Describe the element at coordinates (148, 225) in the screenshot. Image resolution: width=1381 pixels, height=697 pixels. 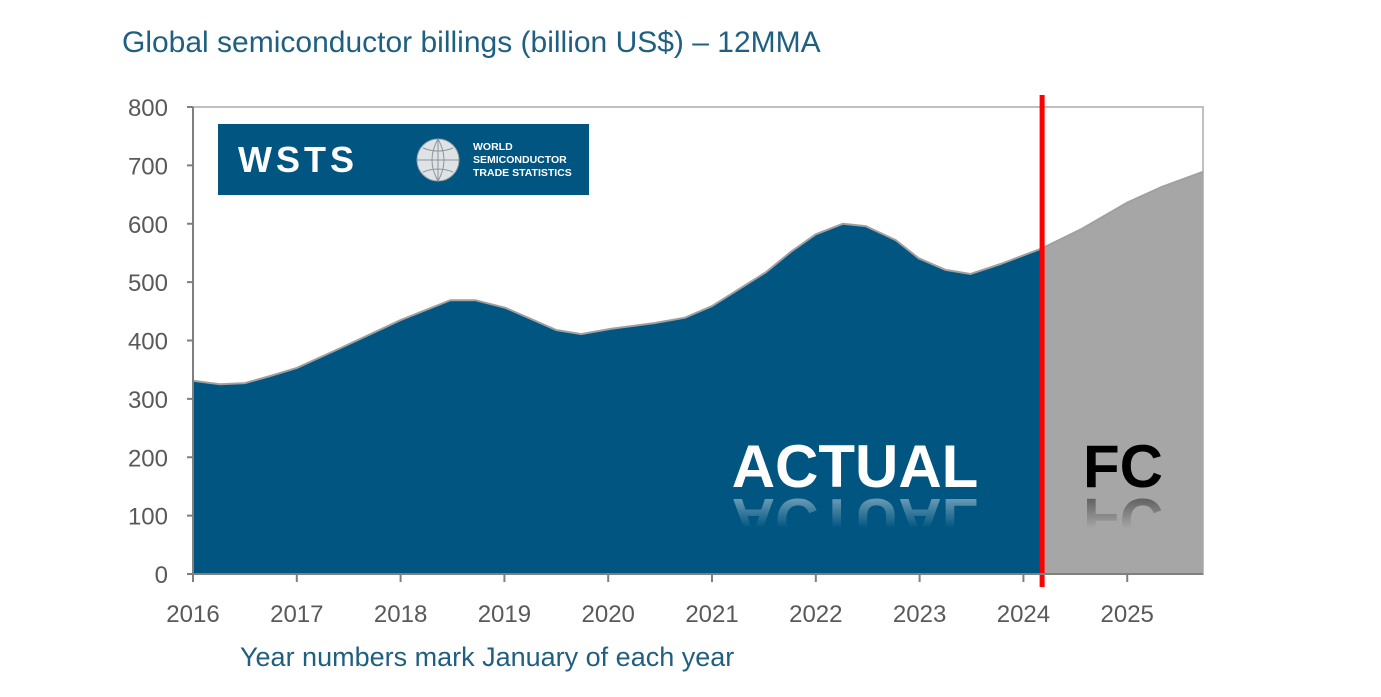
I see `y-tick-label: 600` at that location.